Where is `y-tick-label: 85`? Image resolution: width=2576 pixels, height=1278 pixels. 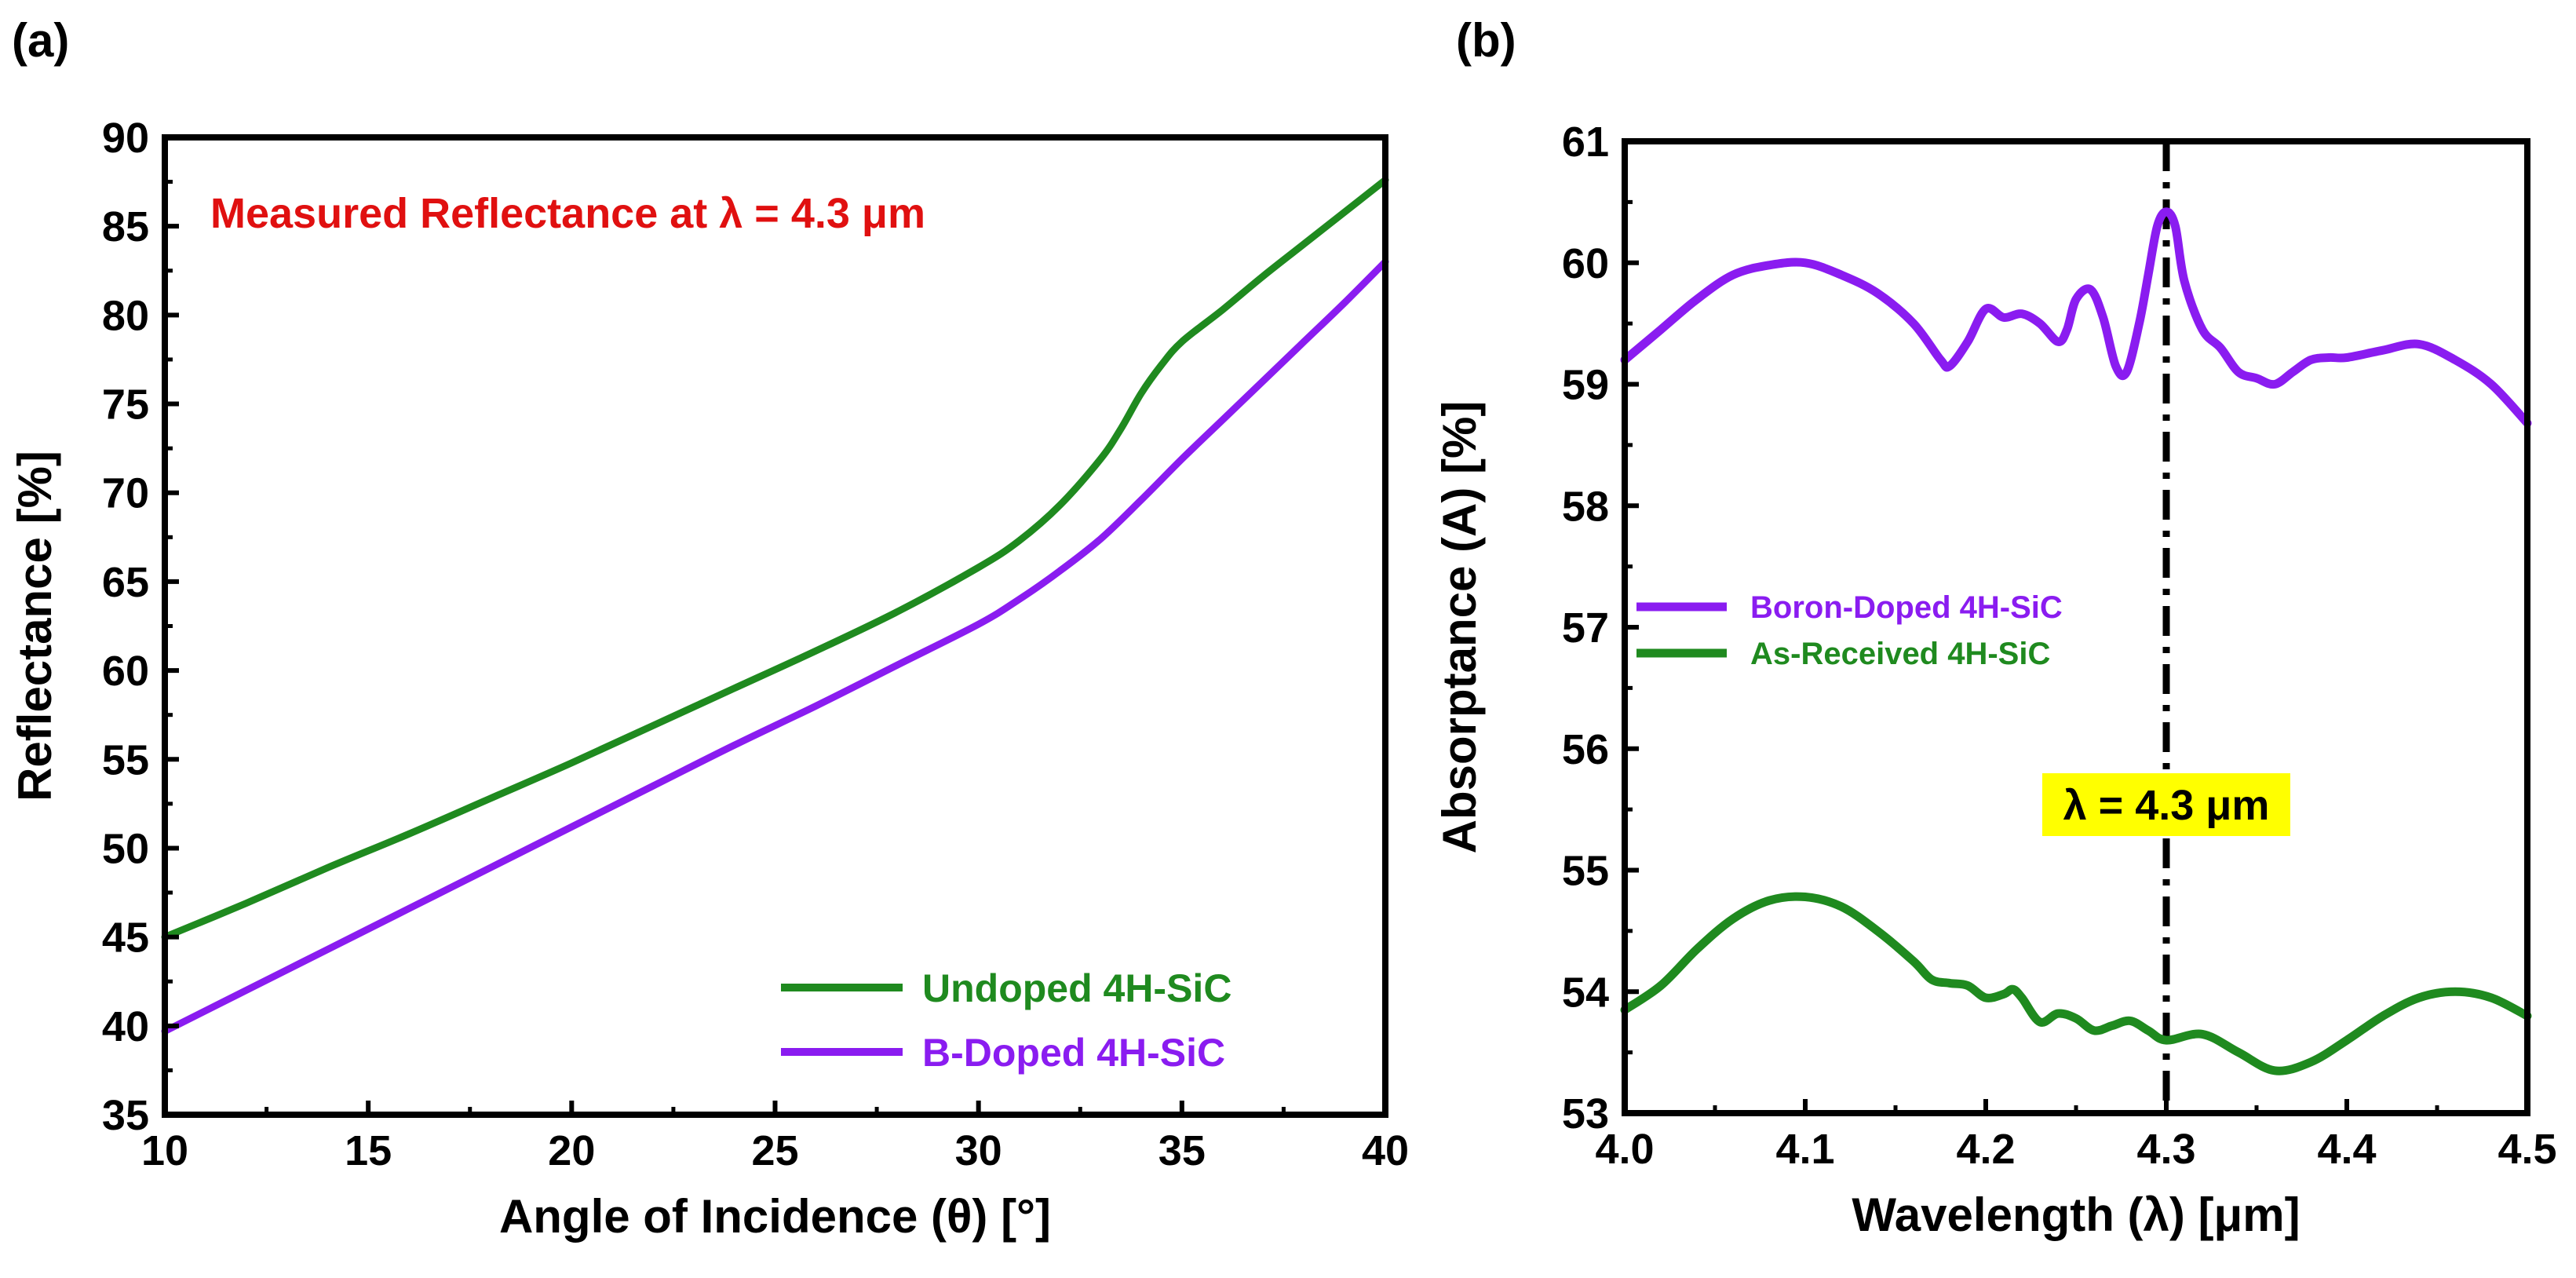 y-tick-label: 85 is located at coordinates (126, 226).